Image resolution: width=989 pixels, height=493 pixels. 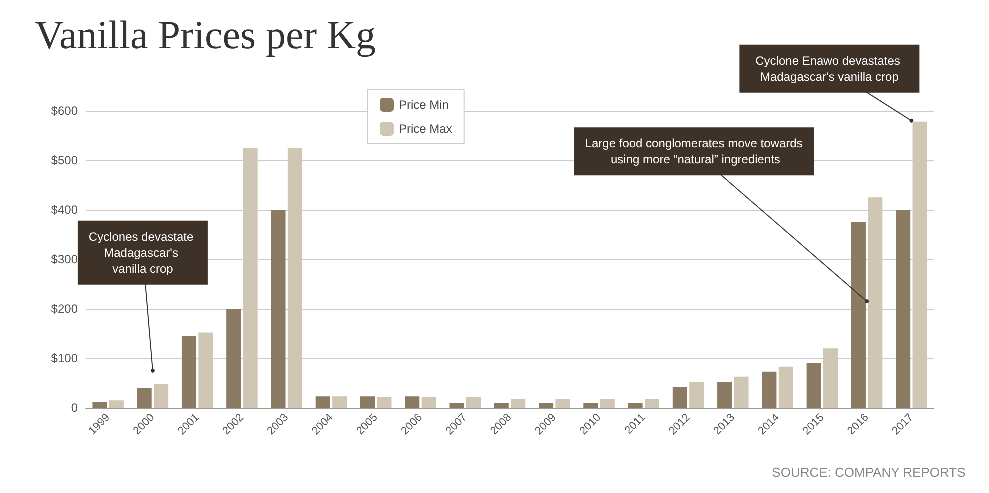 What do you see at coordinates (64, 210) in the screenshot?
I see `y-tick-label: $400` at bounding box center [64, 210].